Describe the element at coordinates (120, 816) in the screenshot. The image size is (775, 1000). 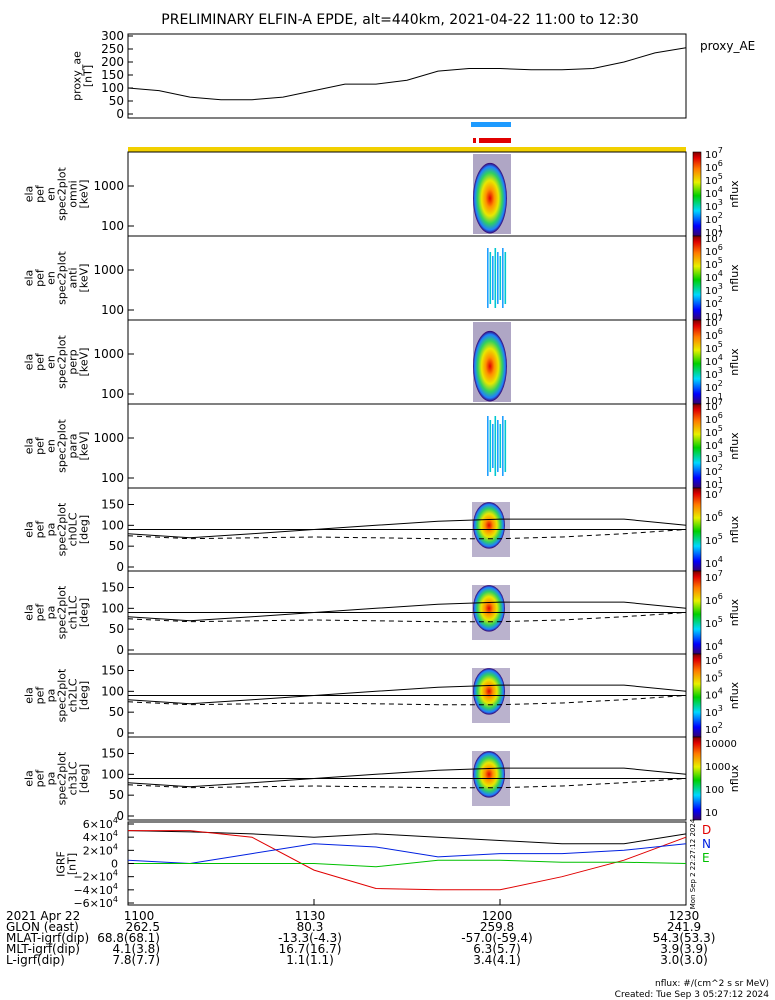
I see `y-tick-label: 0` at that location.